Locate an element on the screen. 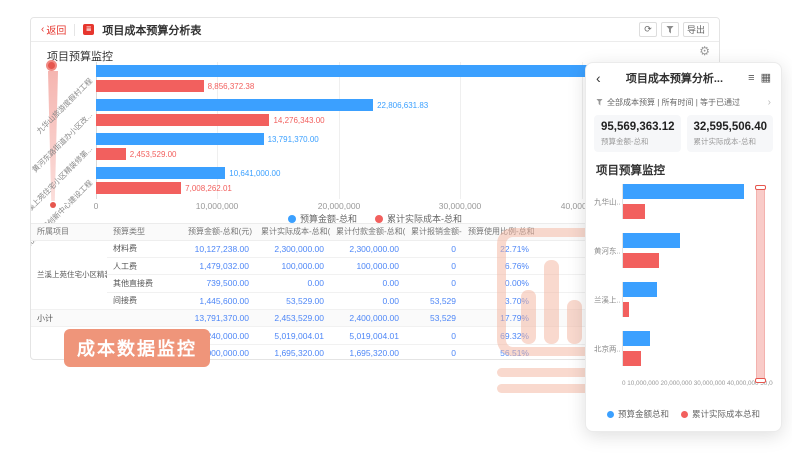 This screenshot has width=792, height=459. header-cell: 累计报销金额-总和(元) is located at coordinates (433, 232).